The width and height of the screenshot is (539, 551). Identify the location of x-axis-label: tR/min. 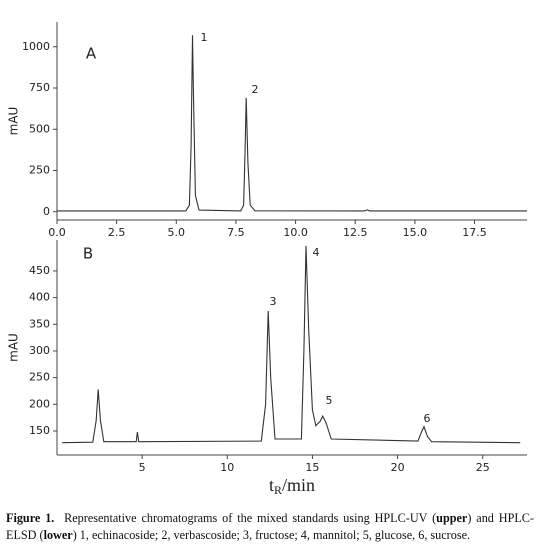
(292, 486).